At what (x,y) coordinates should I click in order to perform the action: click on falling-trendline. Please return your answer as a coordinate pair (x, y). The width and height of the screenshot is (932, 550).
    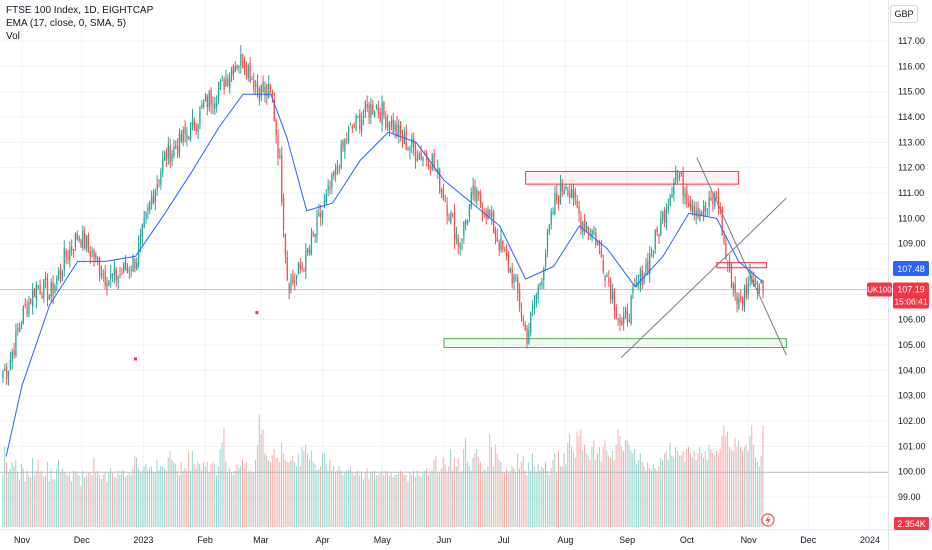
    Looking at the image, I should click on (741, 256).